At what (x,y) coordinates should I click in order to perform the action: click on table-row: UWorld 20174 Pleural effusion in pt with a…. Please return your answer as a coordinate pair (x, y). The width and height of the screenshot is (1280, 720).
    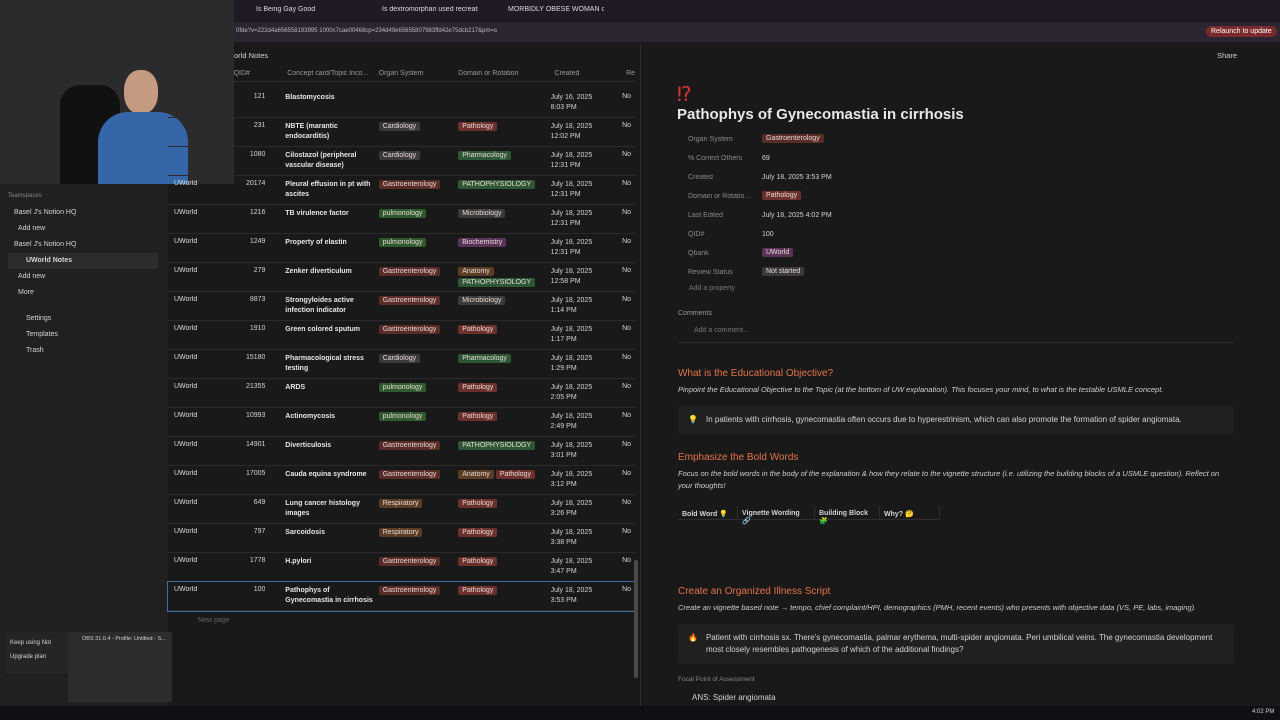
    Looking at the image, I should click on (402, 190).